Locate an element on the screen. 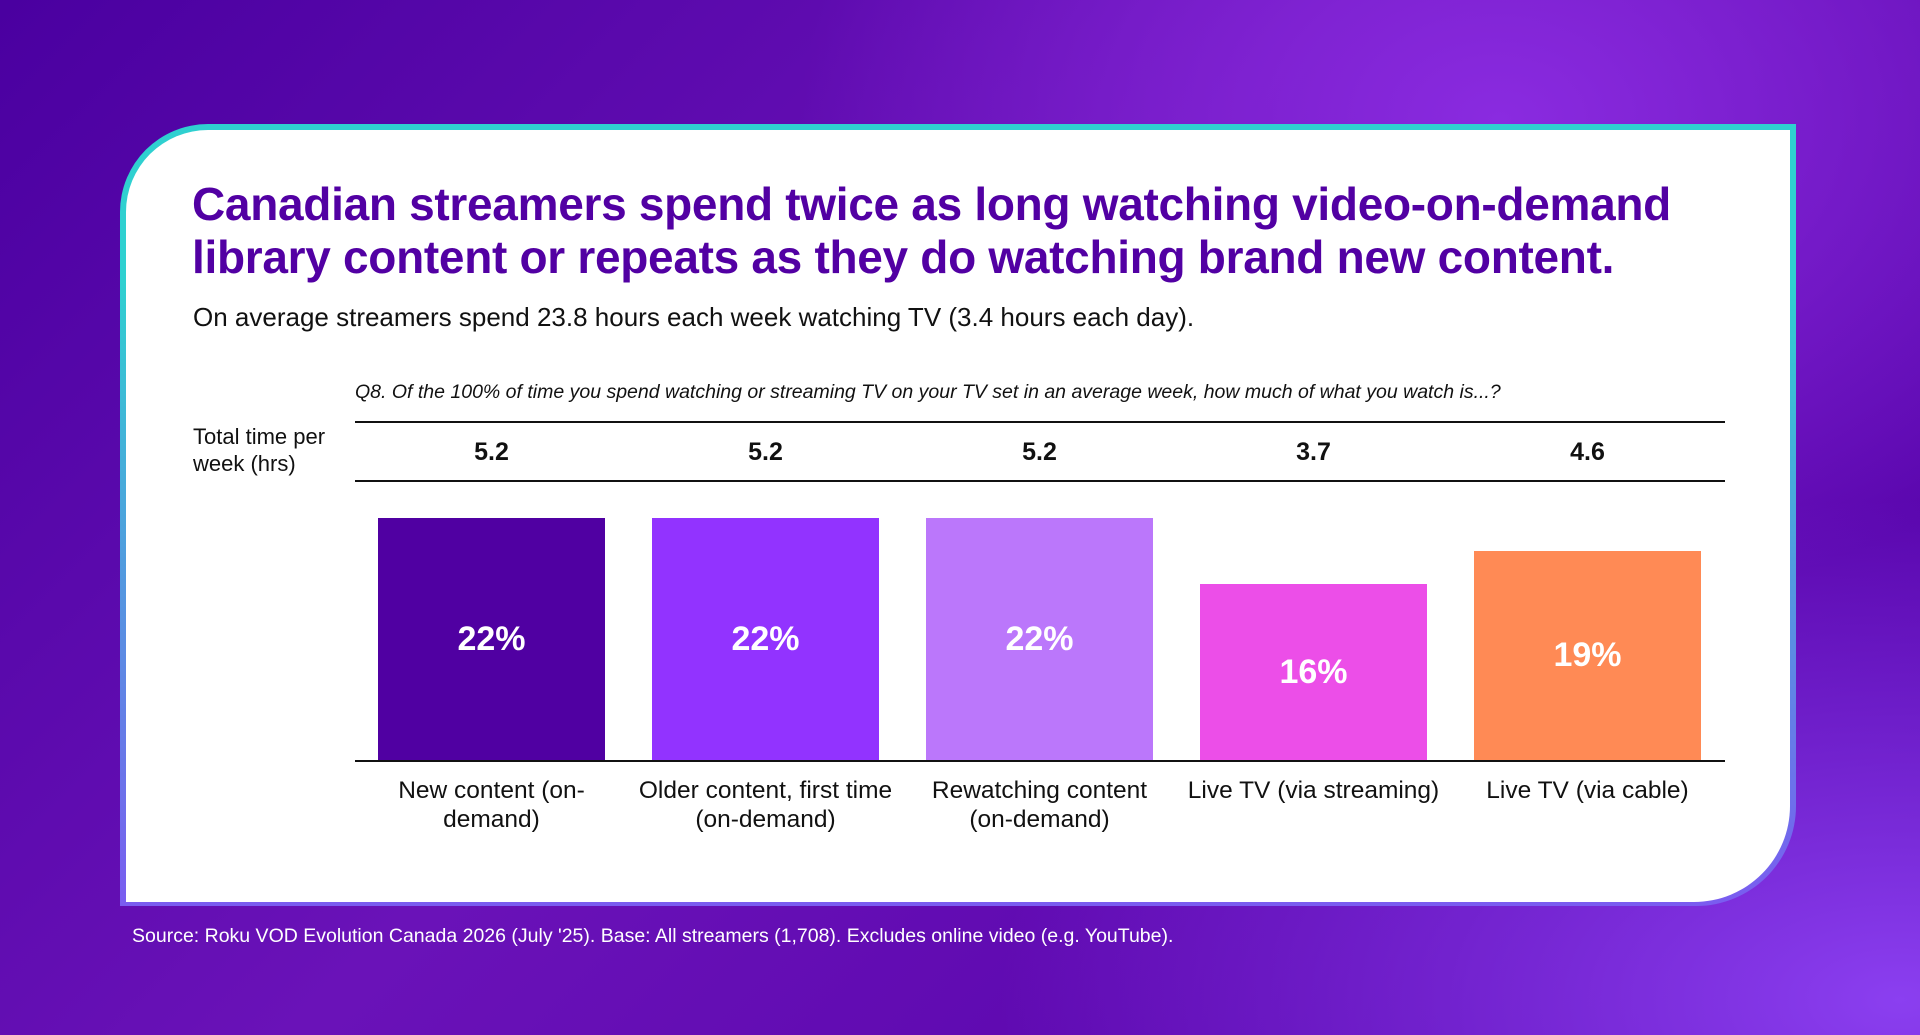 This screenshot has width=1920, height=1035. hours-value: 3.7 is located at coordinates (1313, 452).